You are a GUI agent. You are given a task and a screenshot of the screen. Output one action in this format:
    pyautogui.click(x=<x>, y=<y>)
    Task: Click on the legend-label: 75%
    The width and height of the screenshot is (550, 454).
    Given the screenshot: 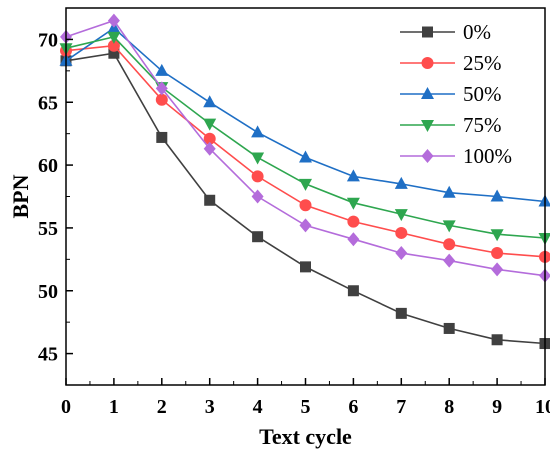 What is the action you would take?
    pyautogui.click(x=482, y=125)
    